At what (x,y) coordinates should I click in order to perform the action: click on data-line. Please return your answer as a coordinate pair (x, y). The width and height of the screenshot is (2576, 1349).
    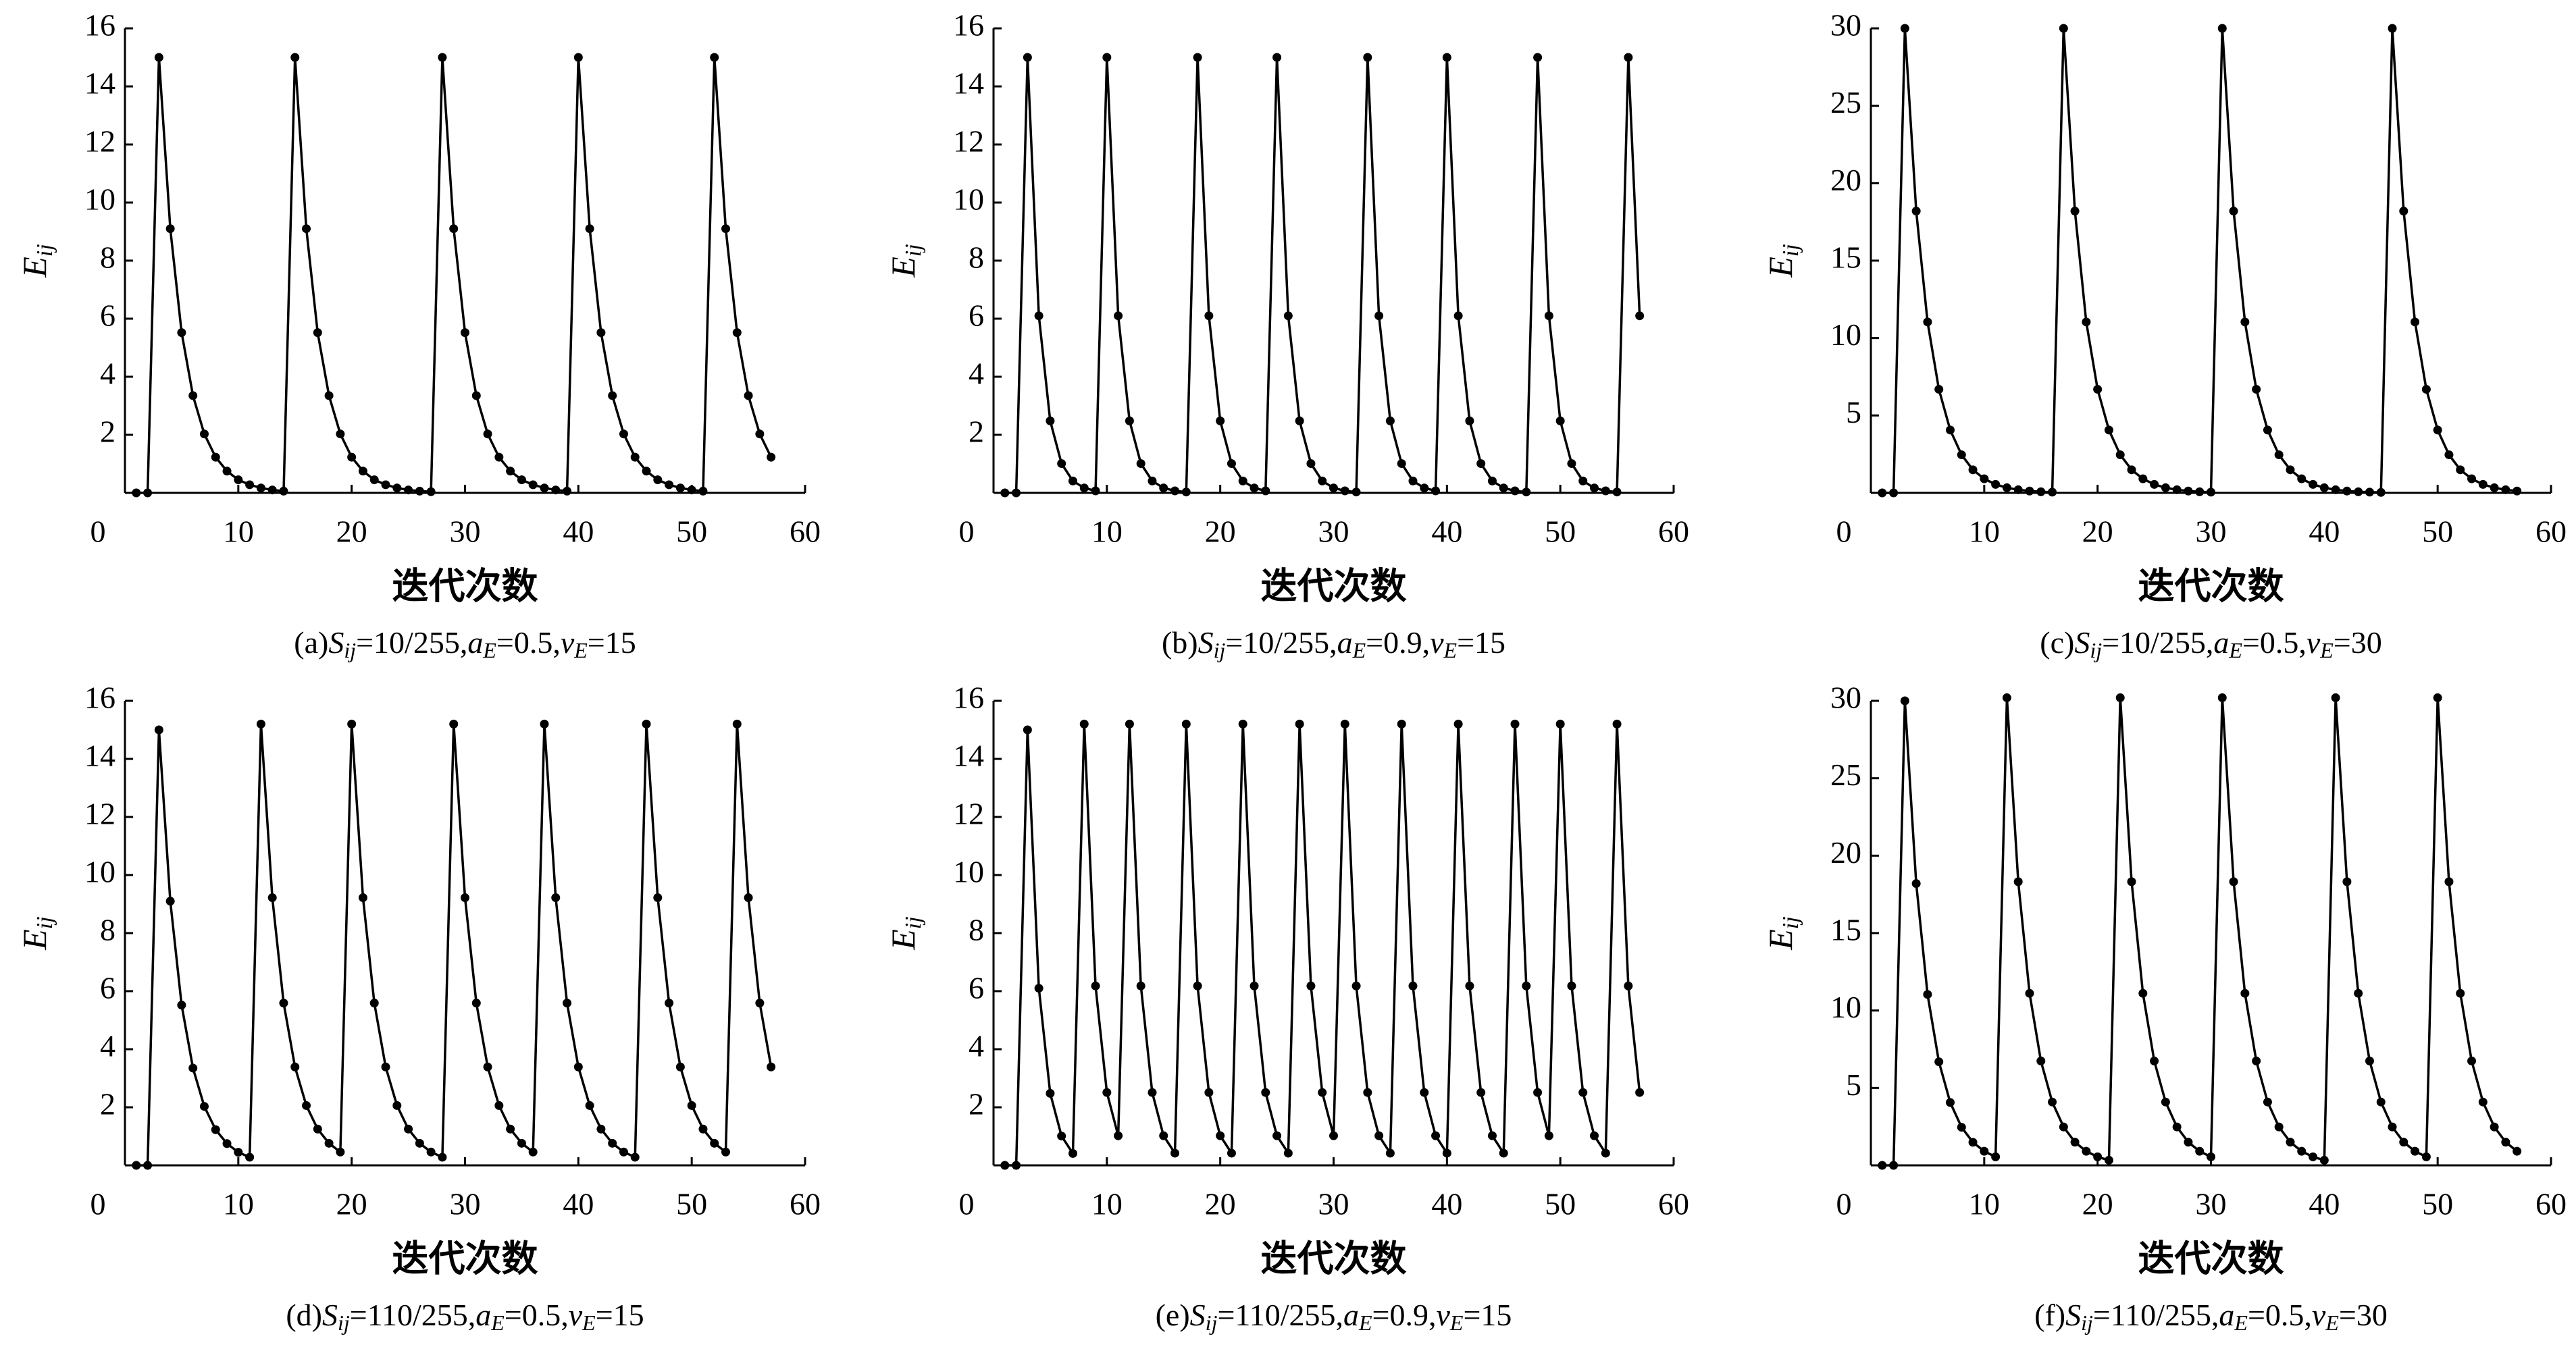
    Looking at the image, I should click on (1322, 275).